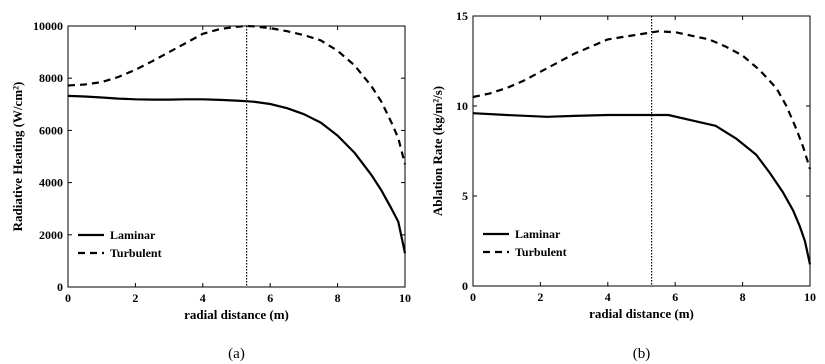 The width and height of the screenshot is (825, 364). I want to click on chart0-y-axis-label: Radiative Heating (W/cm²), so click(17, 157).